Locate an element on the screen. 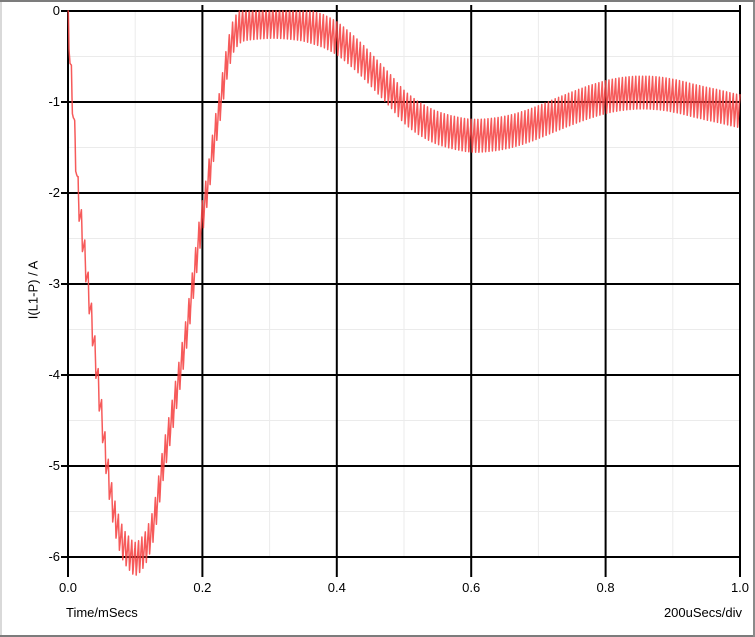 The image size is (755, 637). y-tick-label: 0 is located at coordinates (56, 10).